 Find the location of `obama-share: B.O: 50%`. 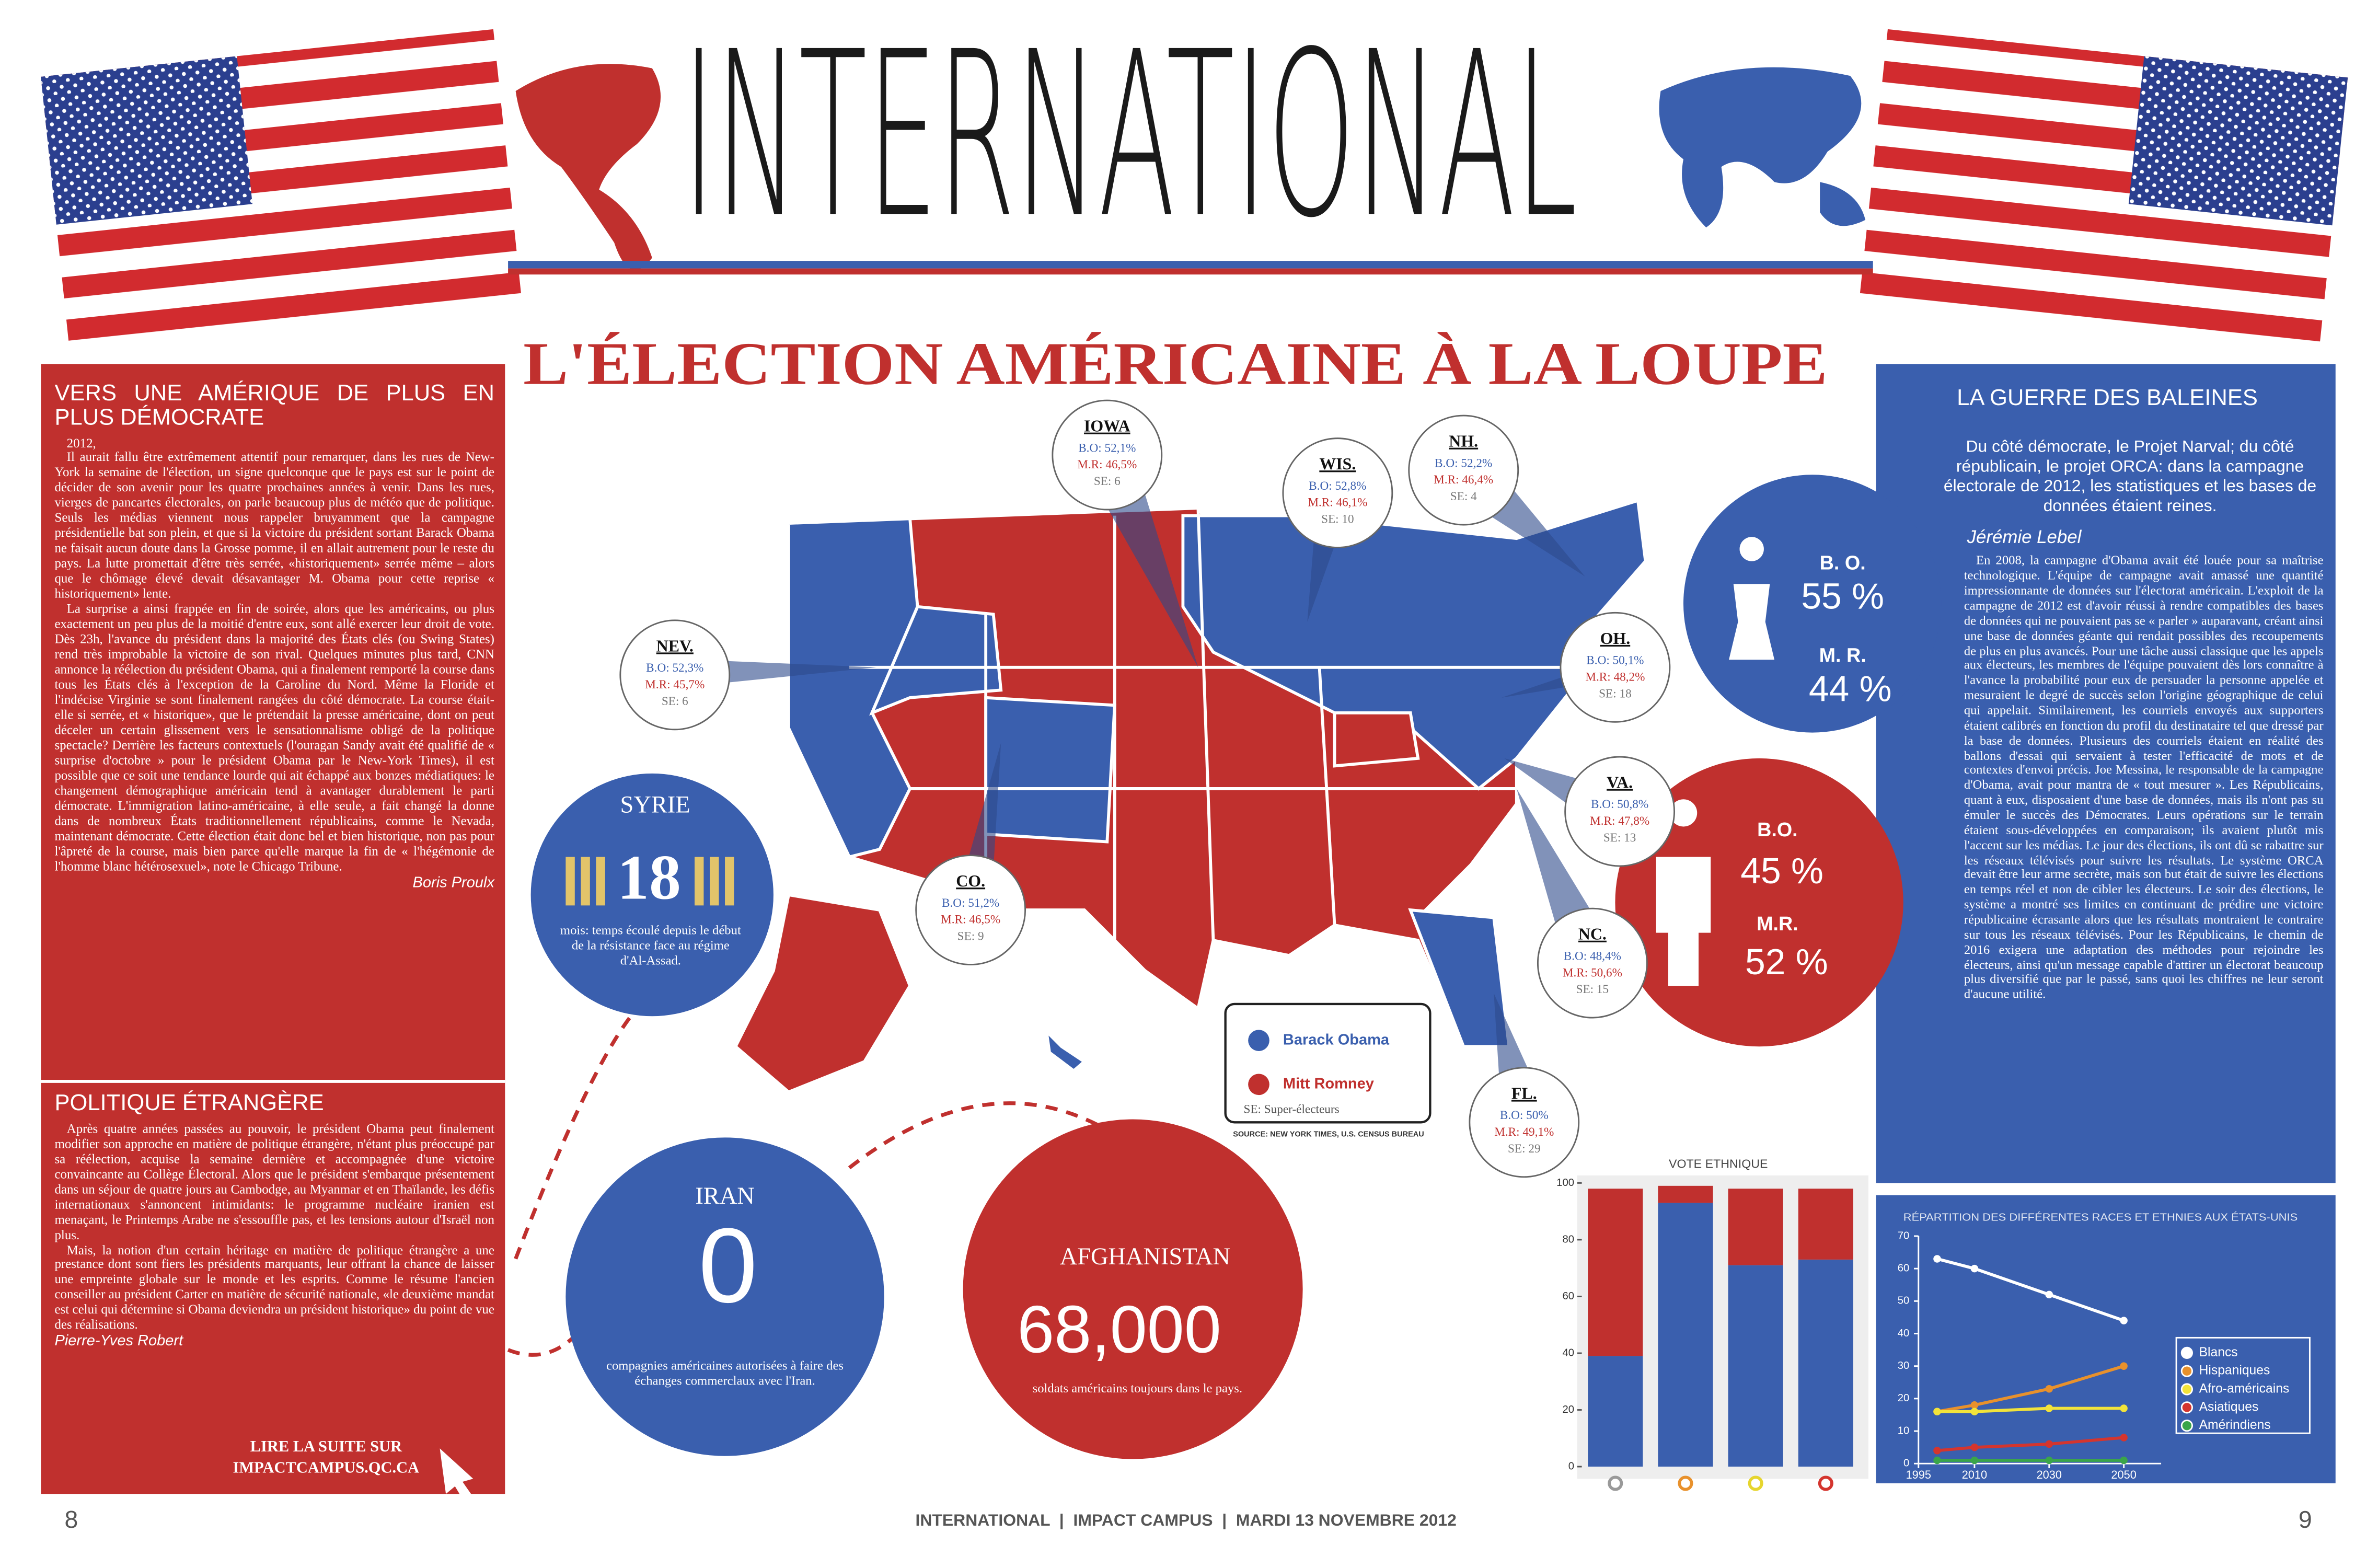

obama-share: B.O: 50% is located at coordinates (1524, 1115).